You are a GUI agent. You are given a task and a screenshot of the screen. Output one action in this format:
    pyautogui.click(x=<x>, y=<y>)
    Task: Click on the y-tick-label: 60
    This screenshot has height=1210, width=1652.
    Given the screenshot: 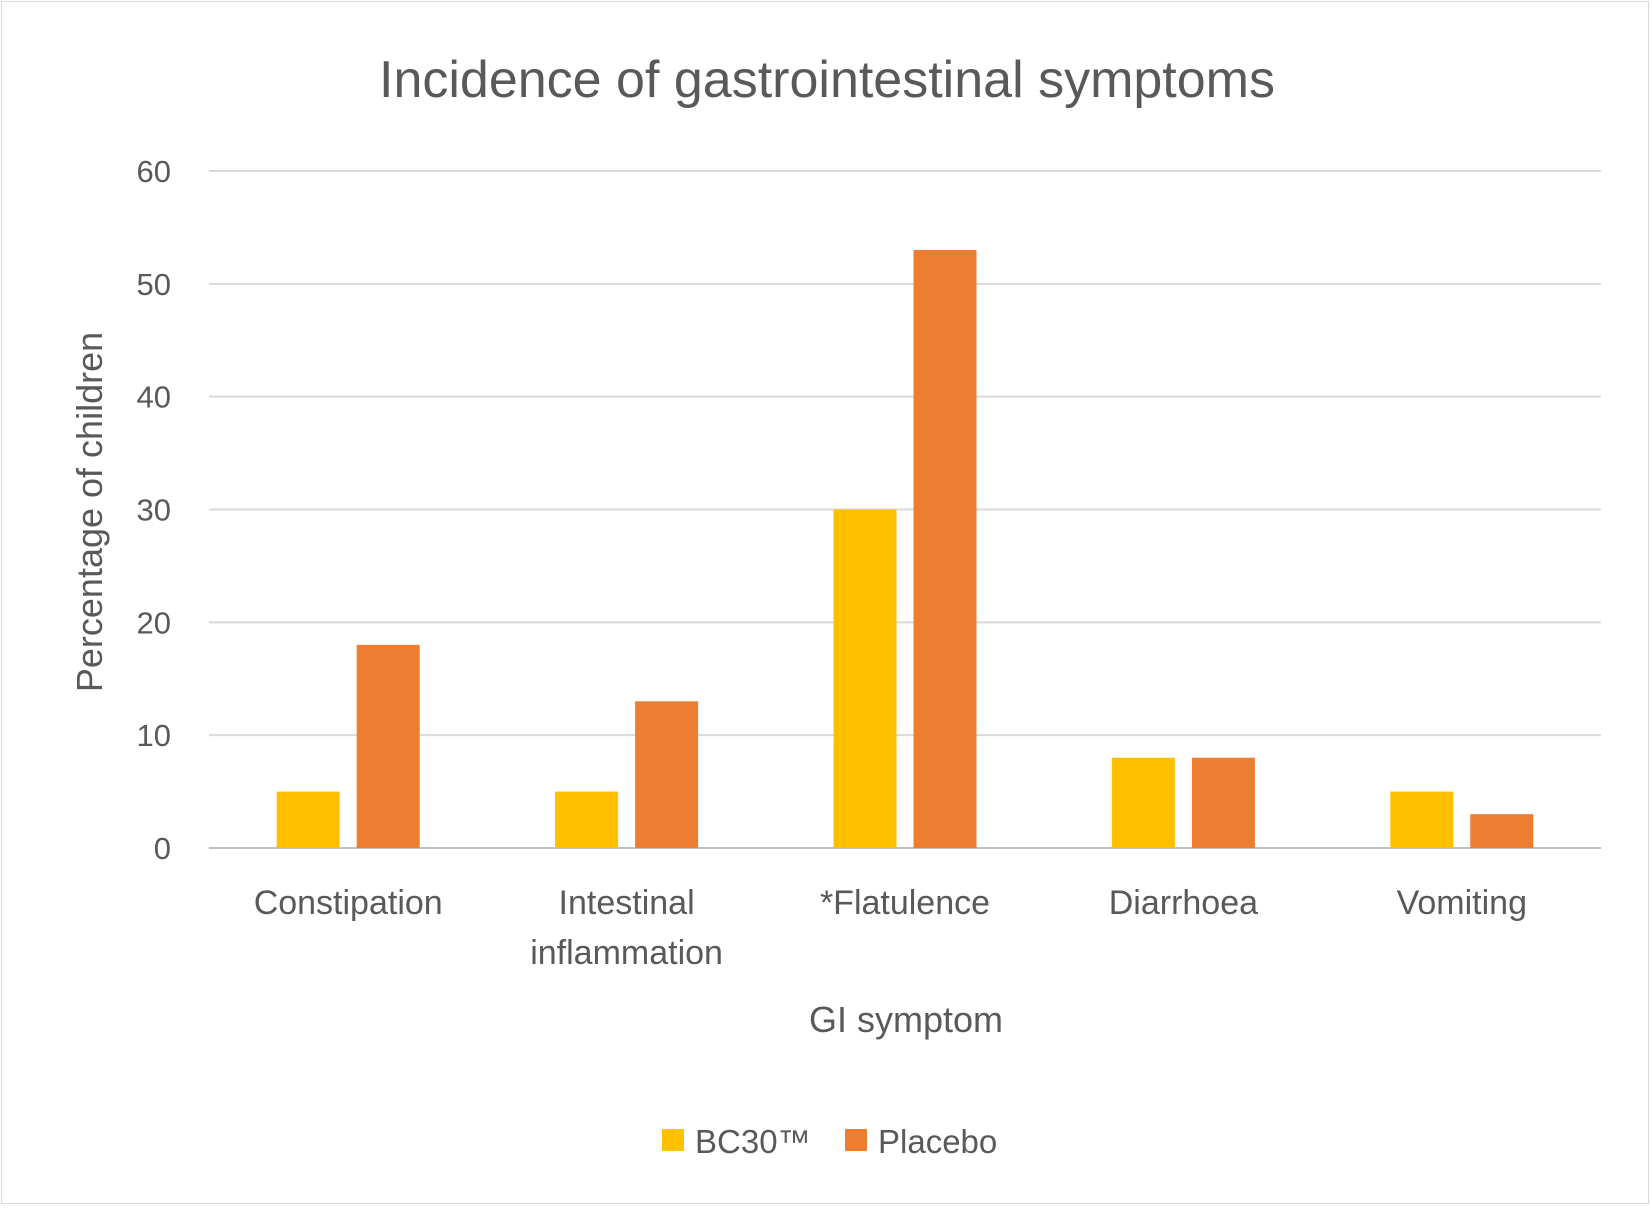 What is the action you would take?
    pyautogui.click(x=154, y=171)
    